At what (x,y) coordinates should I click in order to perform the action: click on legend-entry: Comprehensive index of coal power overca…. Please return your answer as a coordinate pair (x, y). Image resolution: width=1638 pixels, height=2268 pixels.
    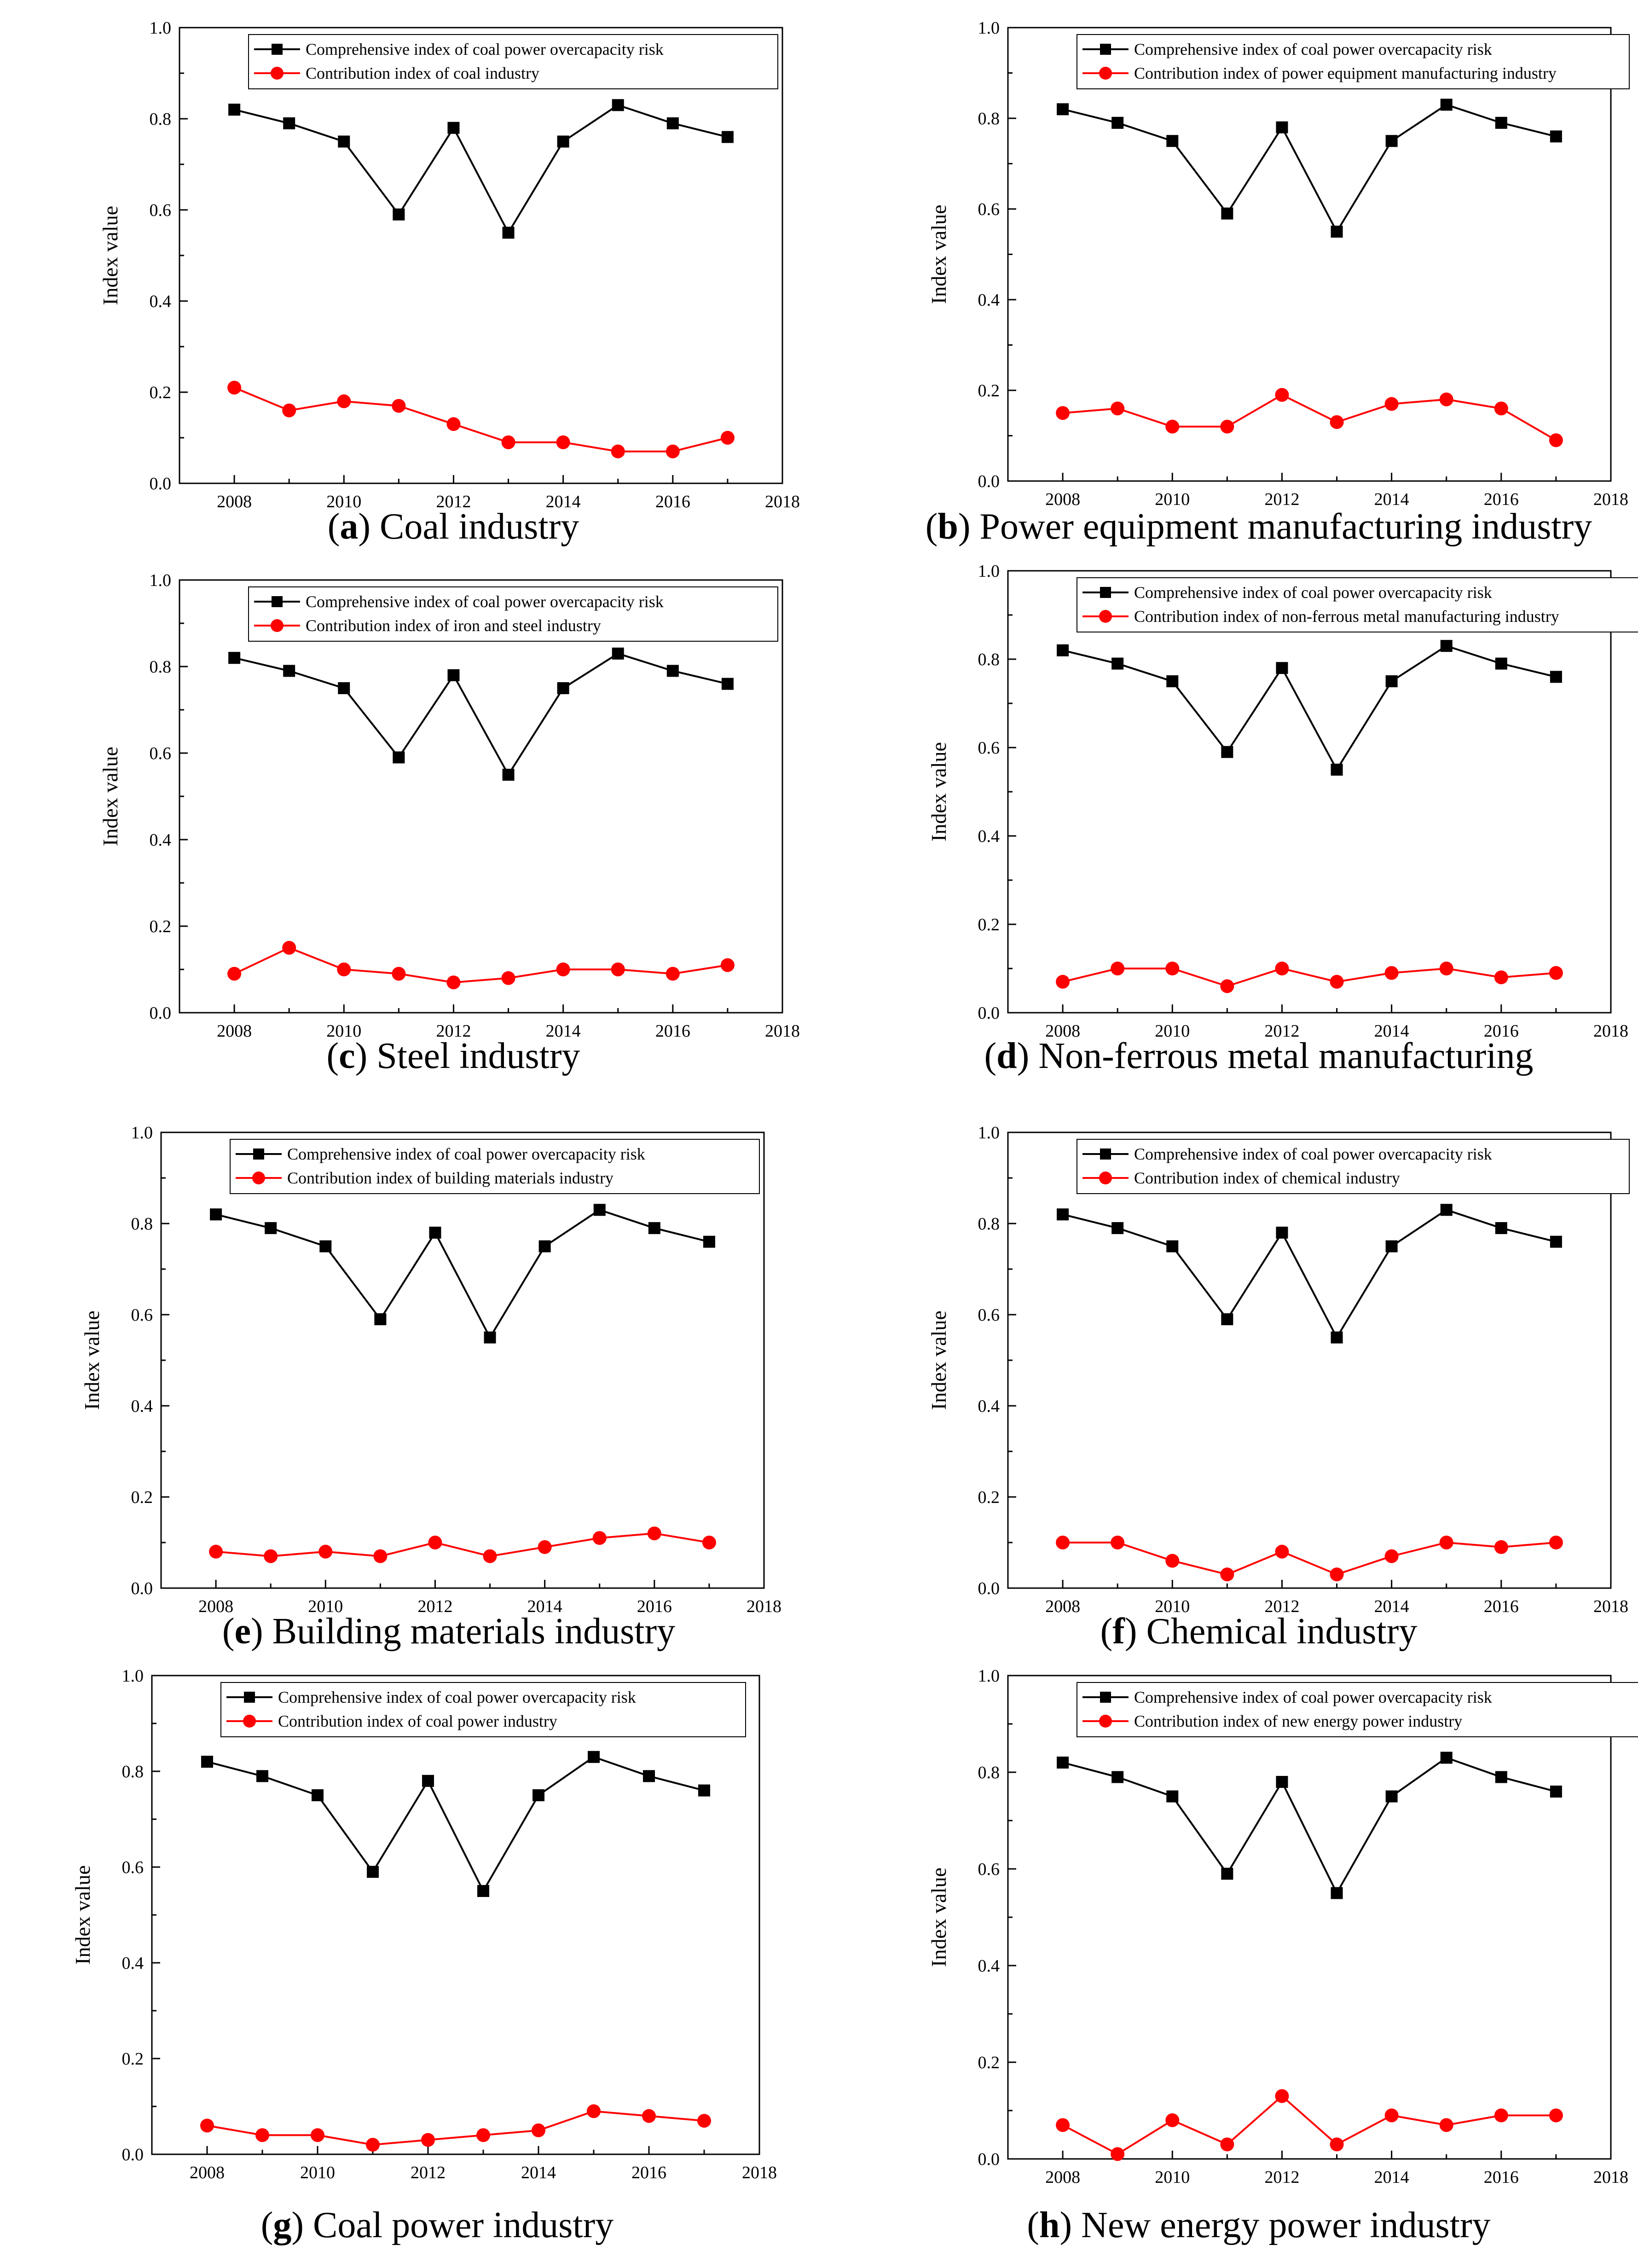
    Looking at the image, I should click on (1313, 49).